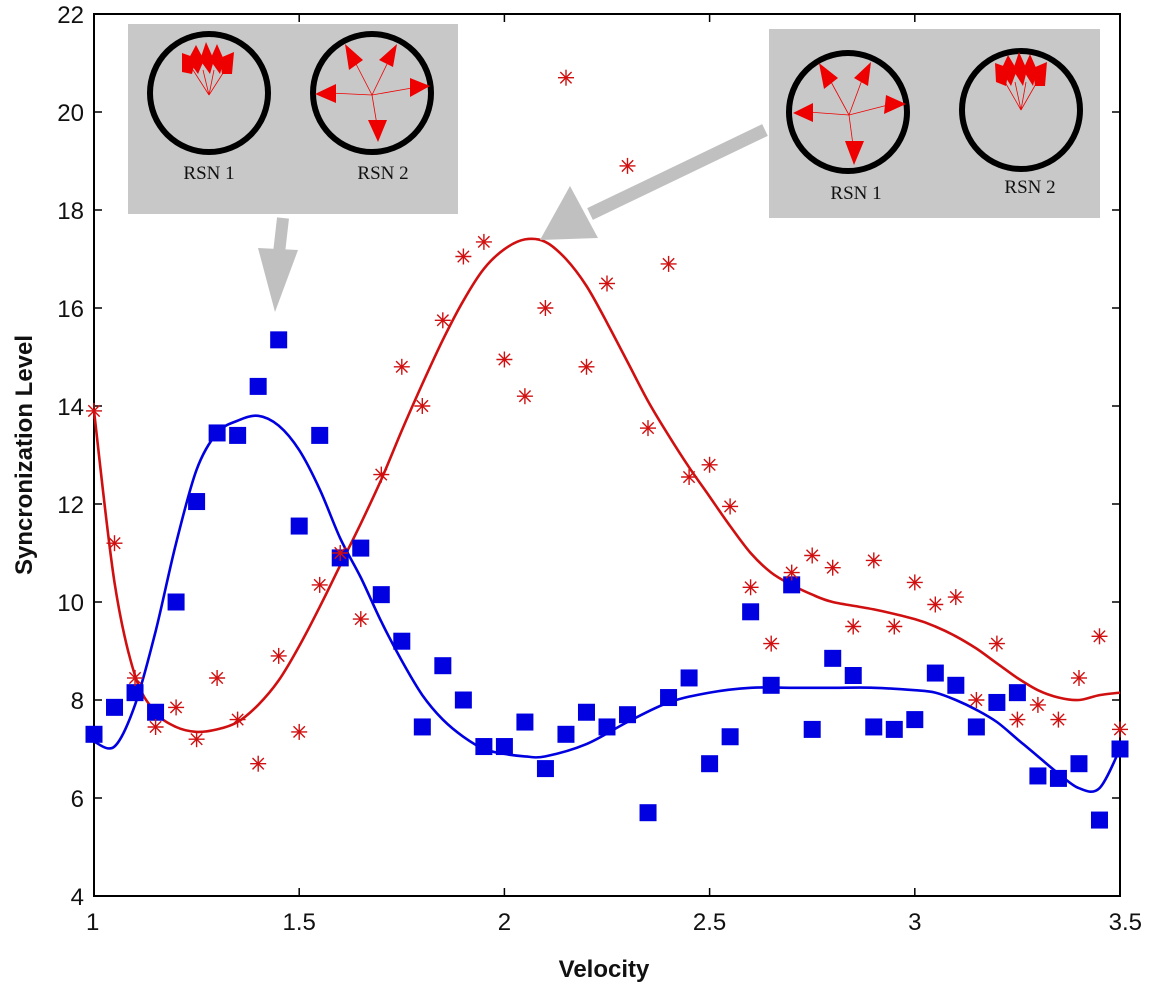  I want to click on y-axis-title: Syncronization Level, so click(24, 455).